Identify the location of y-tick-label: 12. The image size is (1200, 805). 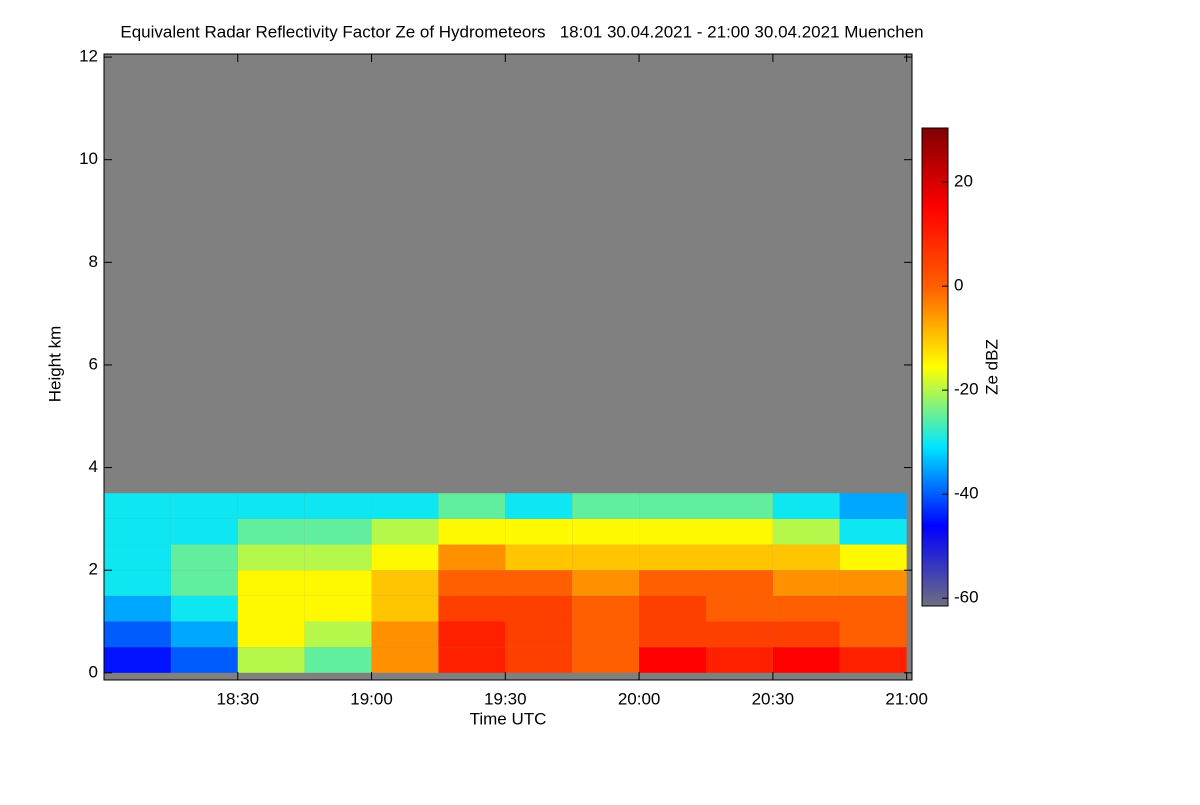
(88, 56).